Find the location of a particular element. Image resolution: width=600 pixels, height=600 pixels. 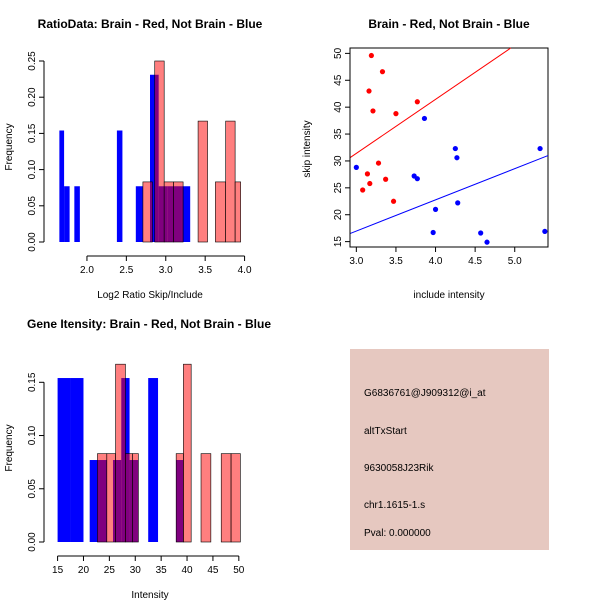

gene-x-tick-label: 30 is located at coordinates (136, 570).